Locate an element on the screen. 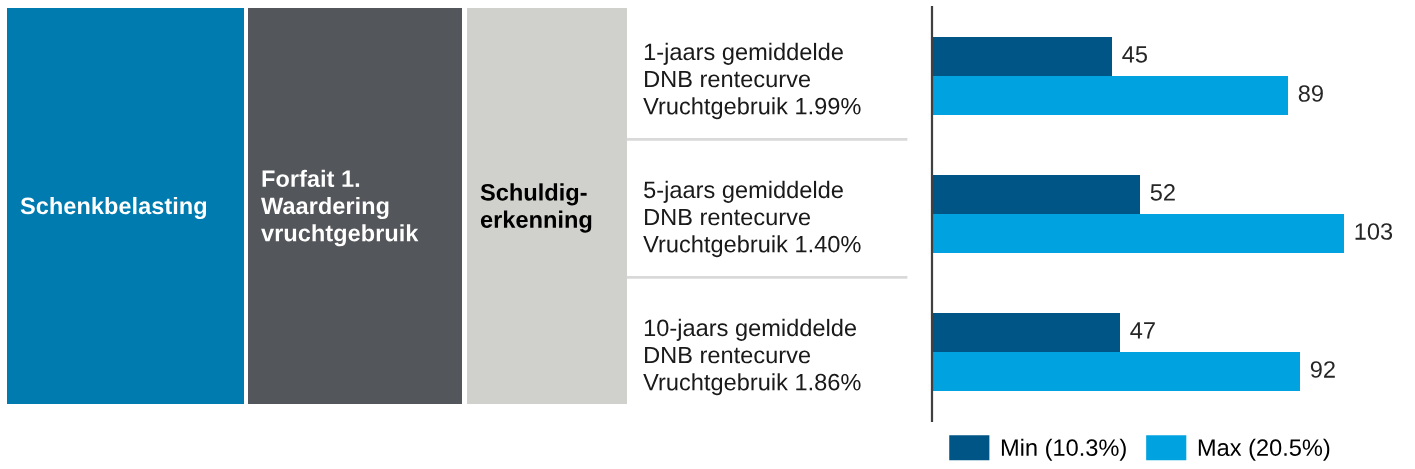 Image resolution: width=1415 pixels, height=469 pixels. y-tick-label: 1-jaars gemiddelde DNB rentecurve Vruchtgebruik 1.99% is located at coordinates (752, 81).